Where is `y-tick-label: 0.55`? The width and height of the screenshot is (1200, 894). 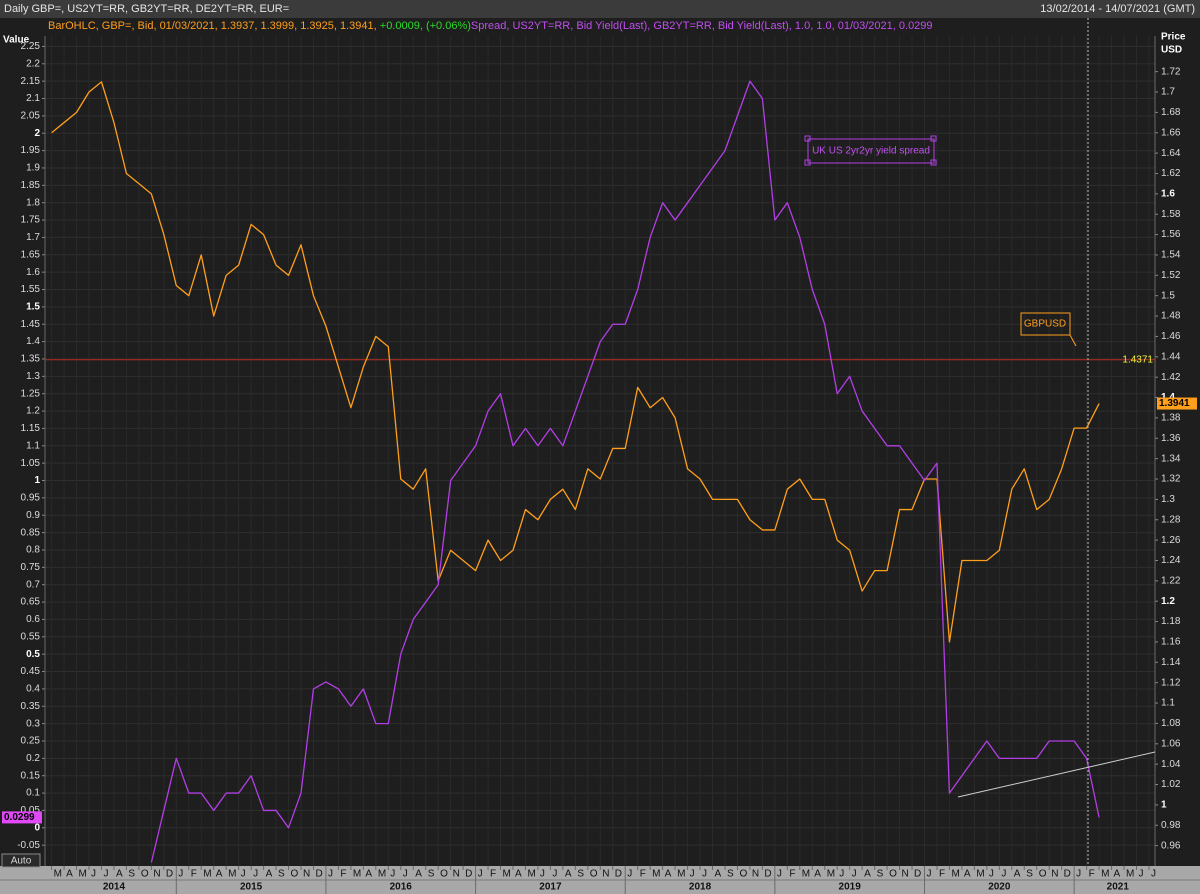 y-tick-label: 0.55 is located at coordinates (31, 636).